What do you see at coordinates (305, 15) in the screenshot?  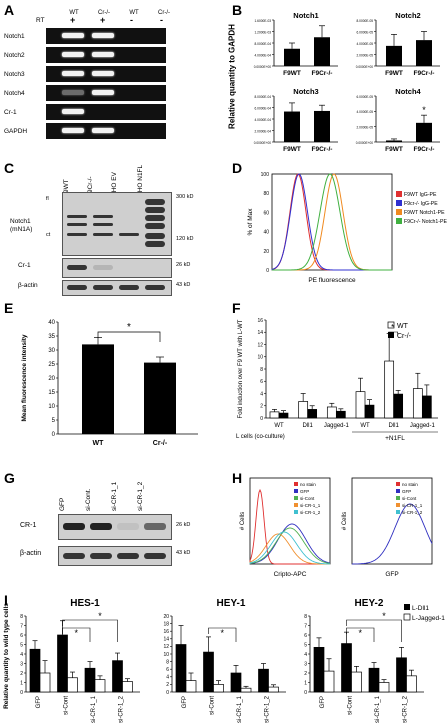 I see `chart-title: Notch1` at bounding box center [305, 15].